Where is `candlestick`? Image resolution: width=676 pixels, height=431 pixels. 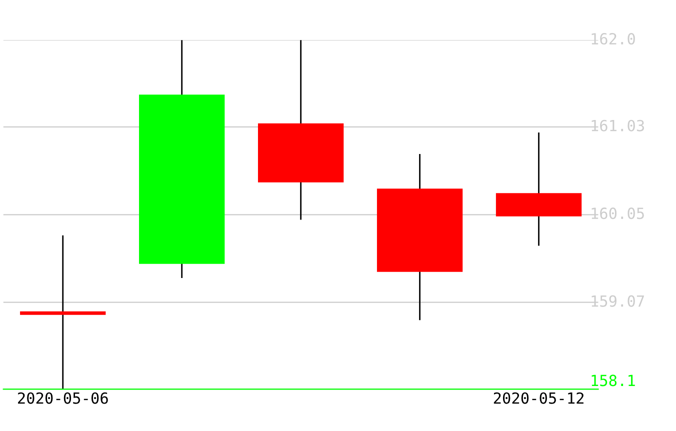
candlestick is located at coordinates (63, 312).